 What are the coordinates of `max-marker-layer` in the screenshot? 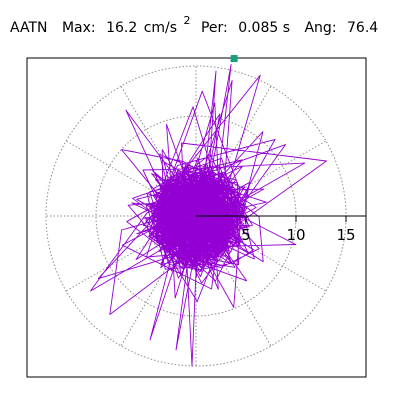 It's located at (234, 59).